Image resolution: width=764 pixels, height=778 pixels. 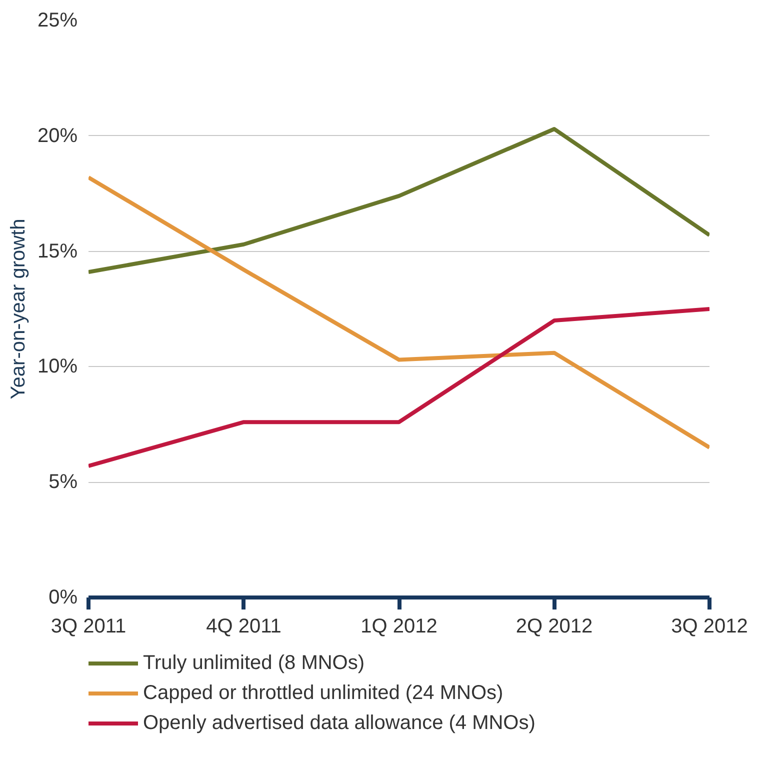 What do you see at coordinates (323, 693) in the screenshot?
I see `legend-label: Capped or throttled unlimited (24 MNOs)` at bounding box center [323, 693].